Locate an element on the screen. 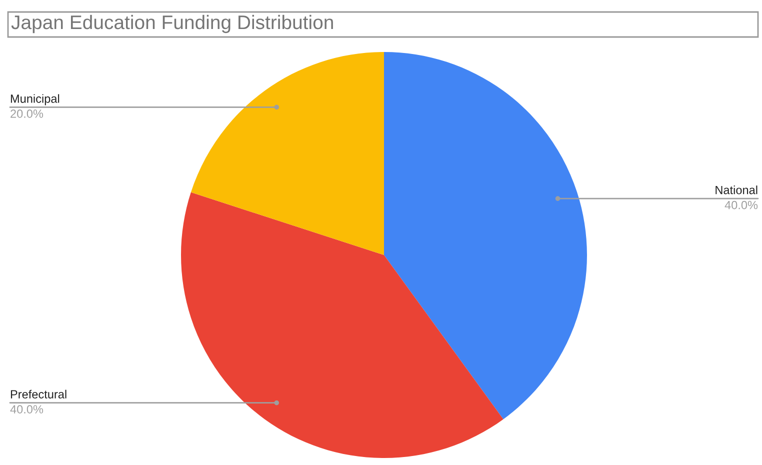 The image size is (762, 465). chart-title: Japan Education Funding Distribution is located at coordinates (172, 24).